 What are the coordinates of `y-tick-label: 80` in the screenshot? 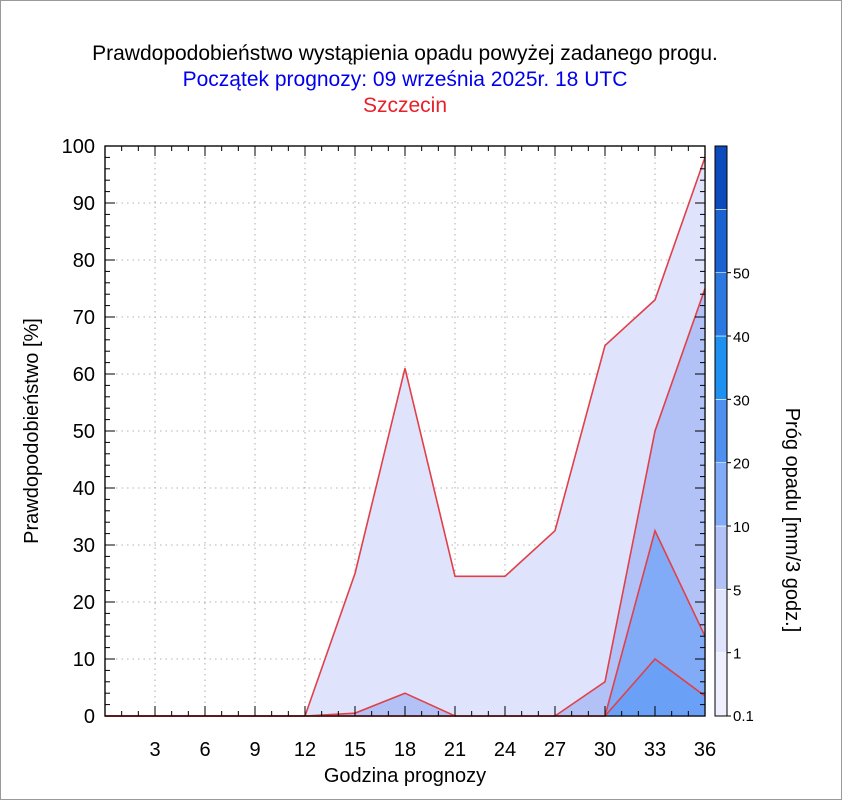 It's located at (84, 261).